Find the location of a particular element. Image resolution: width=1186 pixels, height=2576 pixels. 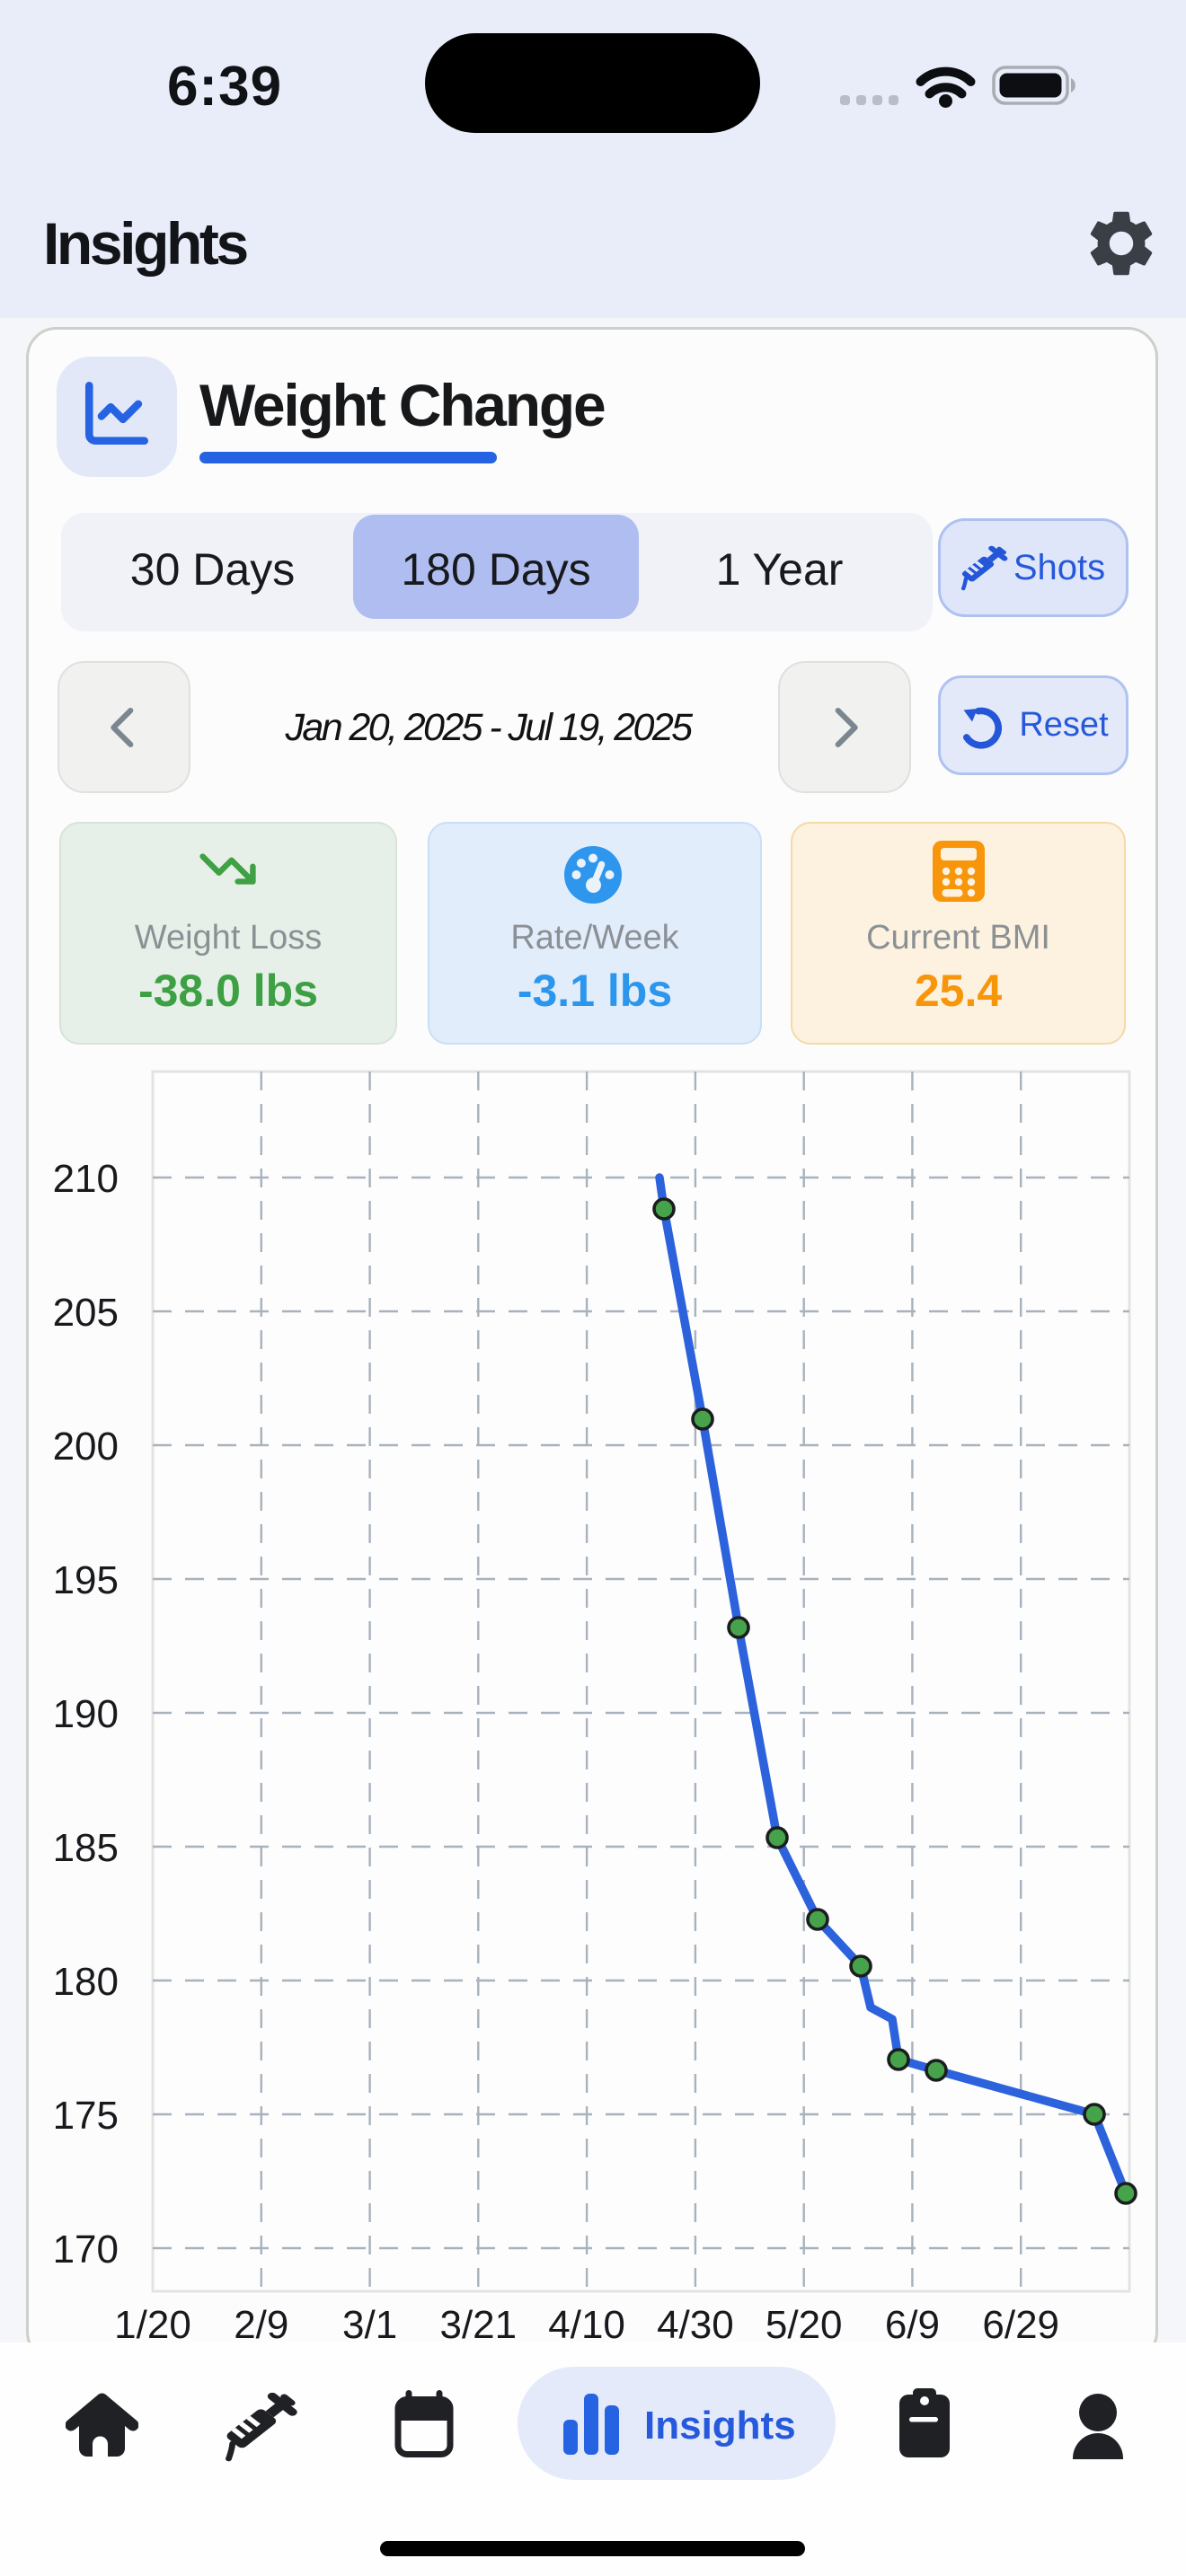

svg-text: 3/21 is located at coordinates (478, 2325).